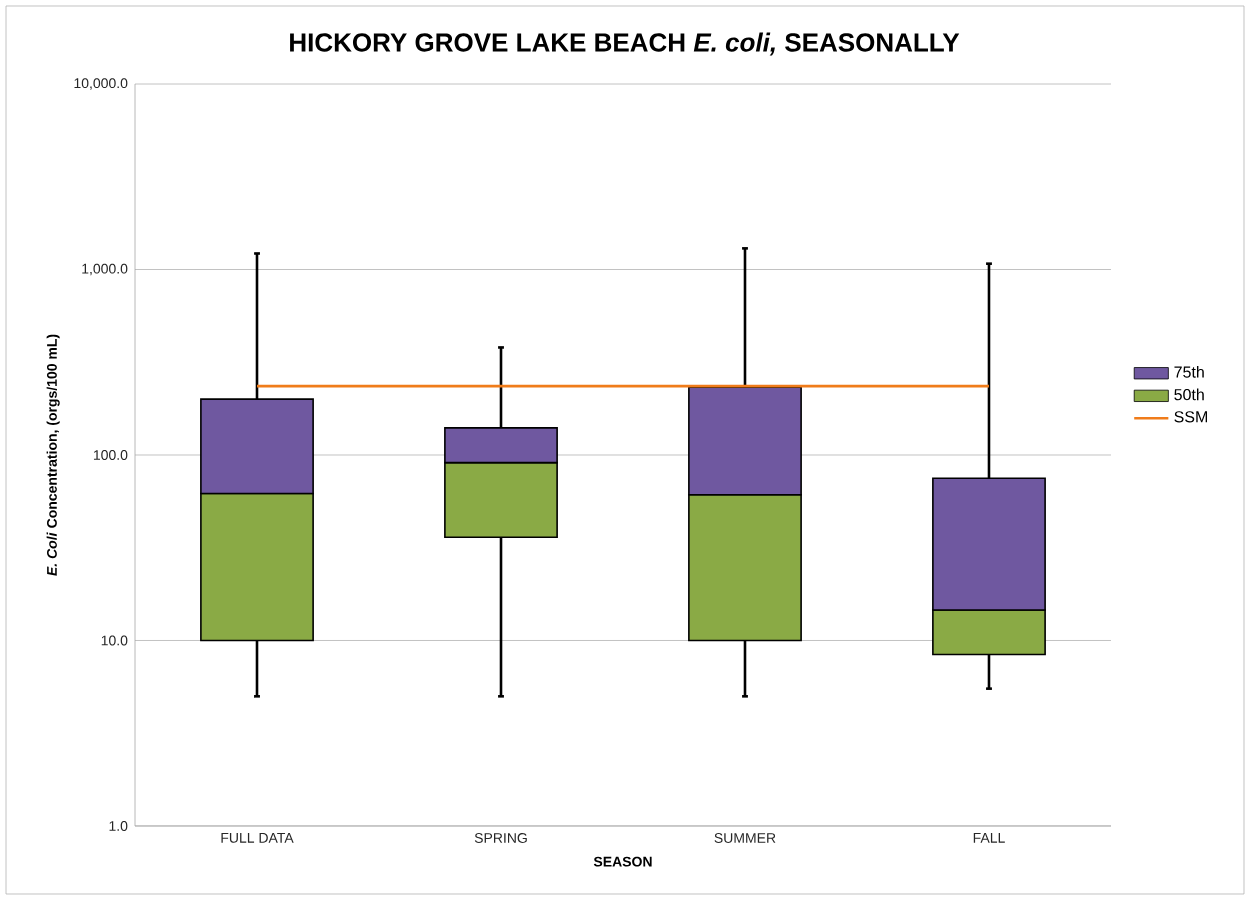  What do you see at coordinates (118, 826) in the screenshot?
I see `y-tick-label: 1.0` at bounding box center [118, 826].